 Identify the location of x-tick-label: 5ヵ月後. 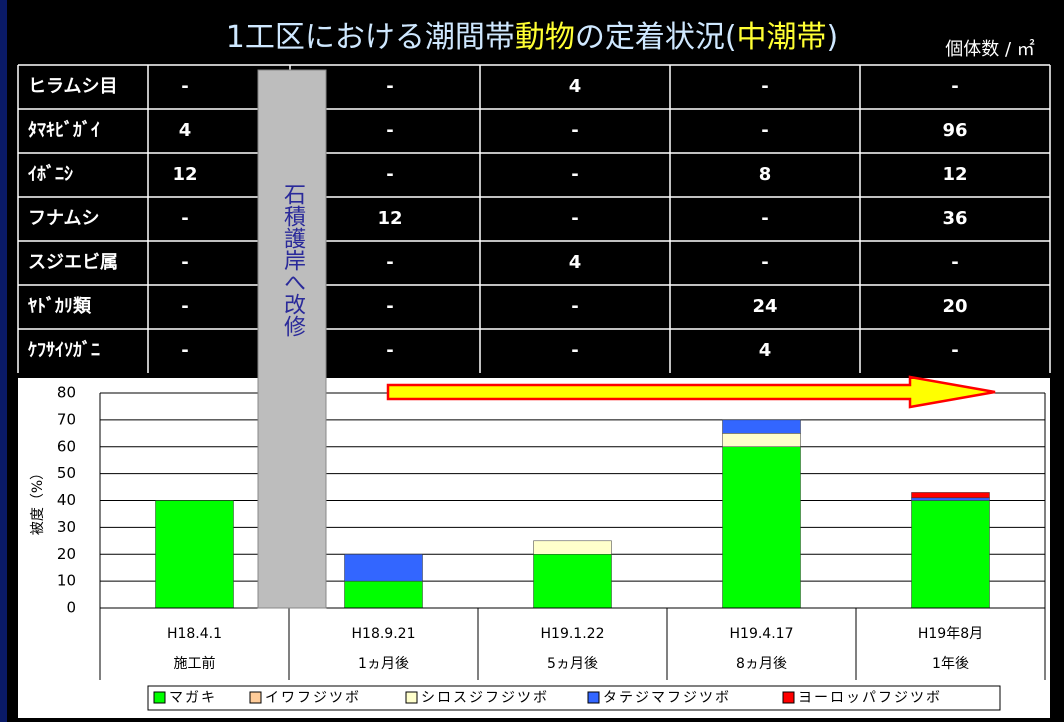
(572, 664).